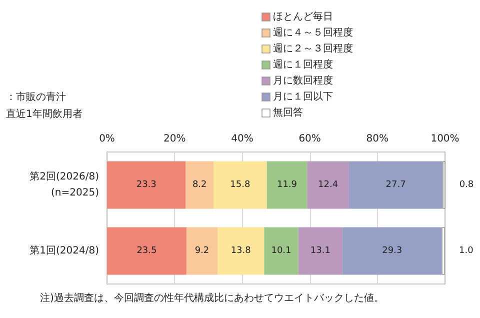 The image size is (480, 318). What do you see at coordinates (303, 16) in the screenshot?
I see `legend-label: ほとんど毎日` at bounding box center [303, 16].